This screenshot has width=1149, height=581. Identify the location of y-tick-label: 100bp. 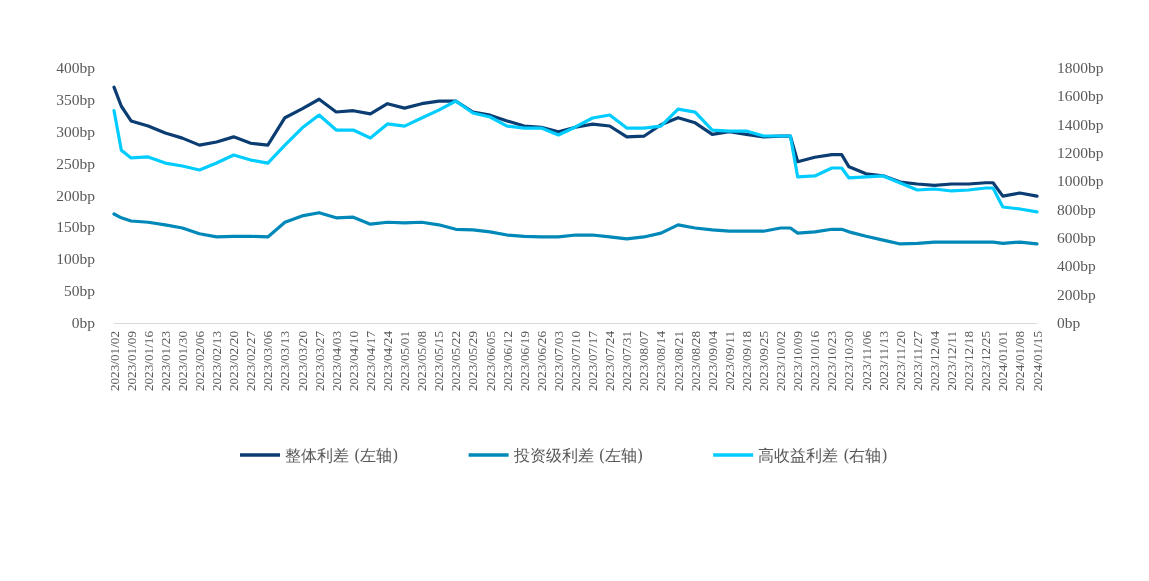
(76, 259).